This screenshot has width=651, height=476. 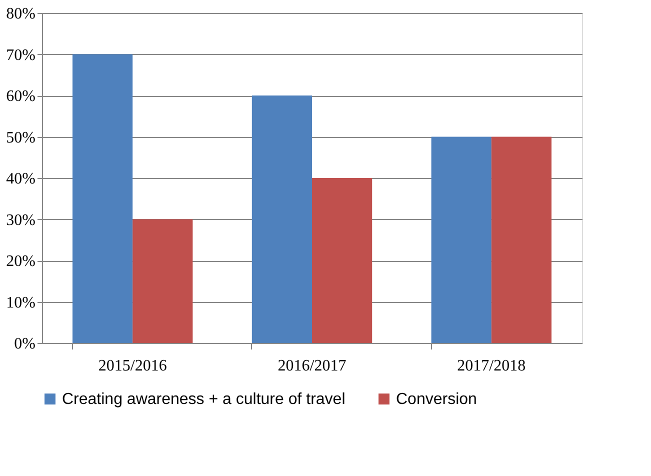 What do you see at coordinates (132, 366) in the screenshot?
I see `x-tick-label: 2015/2016` at bounding box center [132, 366].